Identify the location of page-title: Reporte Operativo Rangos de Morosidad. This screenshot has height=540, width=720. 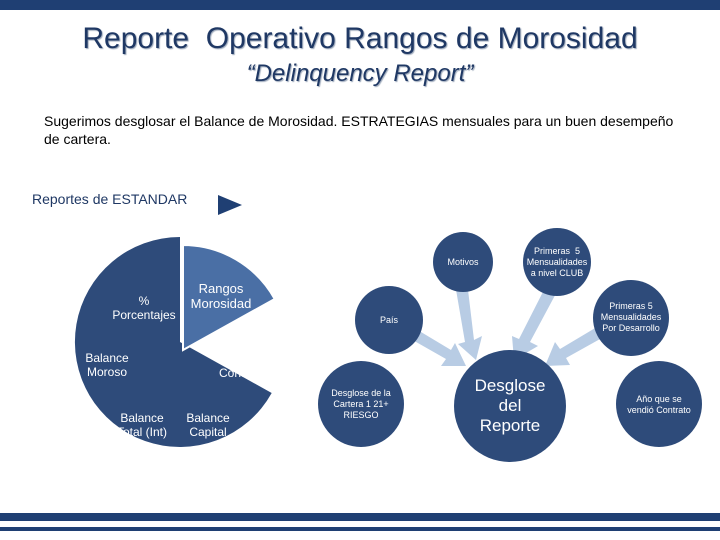
(360, 38).